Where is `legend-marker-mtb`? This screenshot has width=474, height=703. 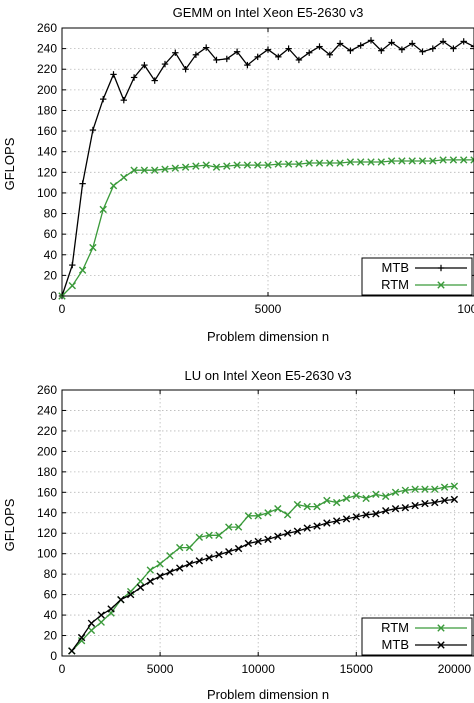 legend-marker-mtb is located at coordinates (441, 645).